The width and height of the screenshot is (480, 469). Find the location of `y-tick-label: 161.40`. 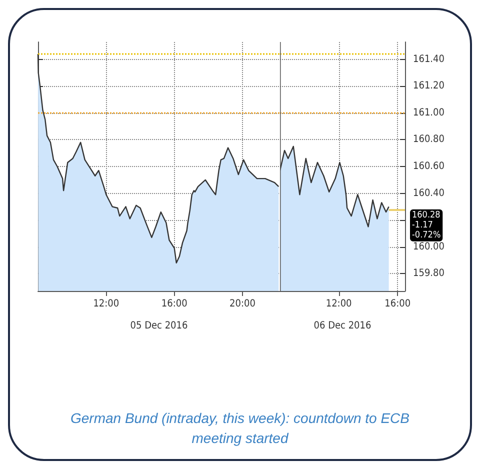

y-tick-label: 161.40 is located at coordinates (429, 59).